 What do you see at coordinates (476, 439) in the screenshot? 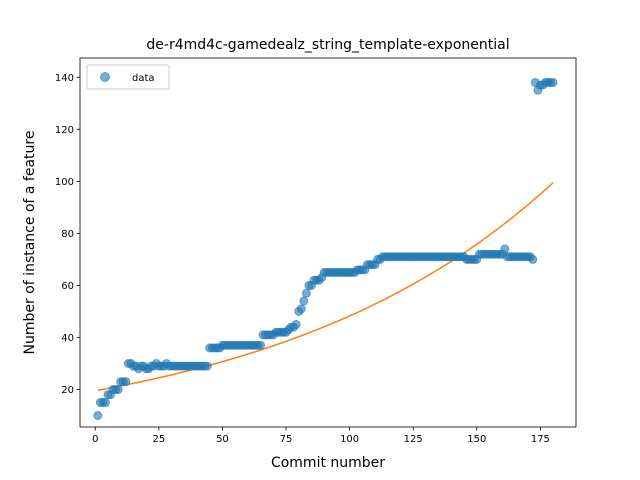
I see `x-tick-label: 150` at bounding box center [476, 439].